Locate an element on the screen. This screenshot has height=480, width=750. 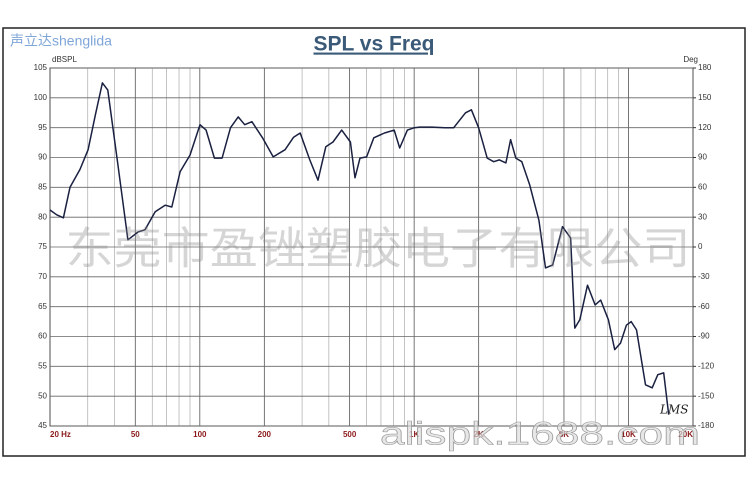
x-tick-label: 500 is located at coordinates (350, 434).